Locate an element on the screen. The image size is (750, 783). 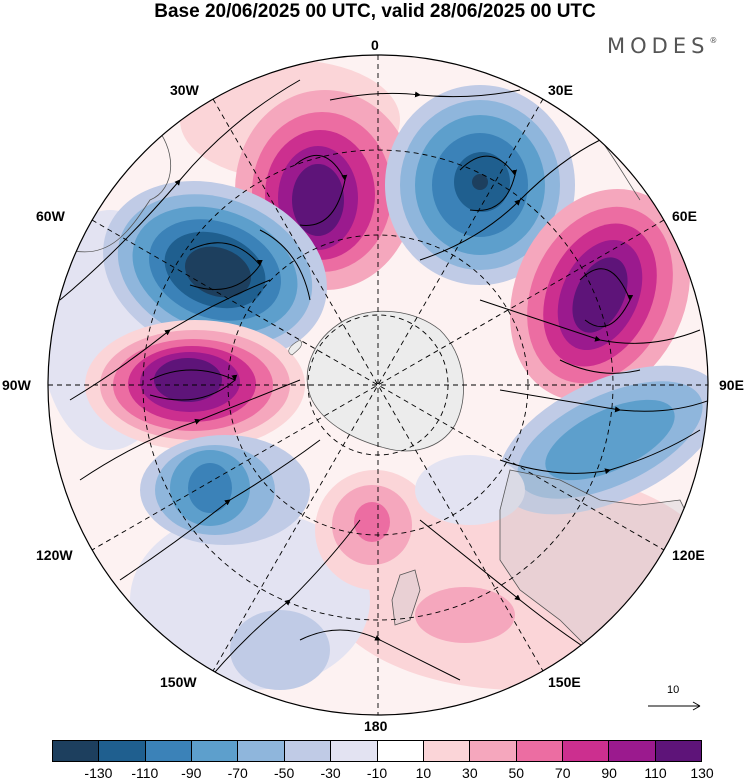
colorbar-swatch-blue is located at coordinates (169, 751).